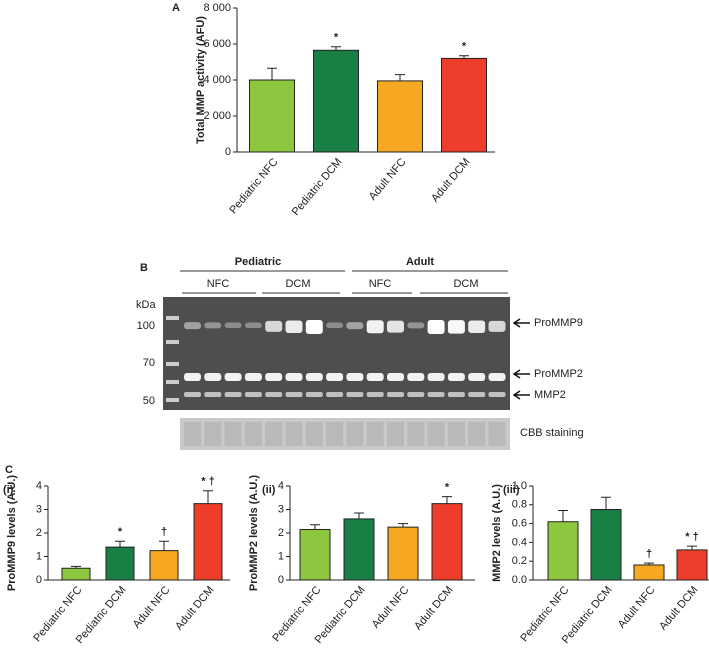 This screenshot has height=668, width=709. Describe the element at coordinates (649, 554) in the screenshot. I see `significance-mark: †` at that location.